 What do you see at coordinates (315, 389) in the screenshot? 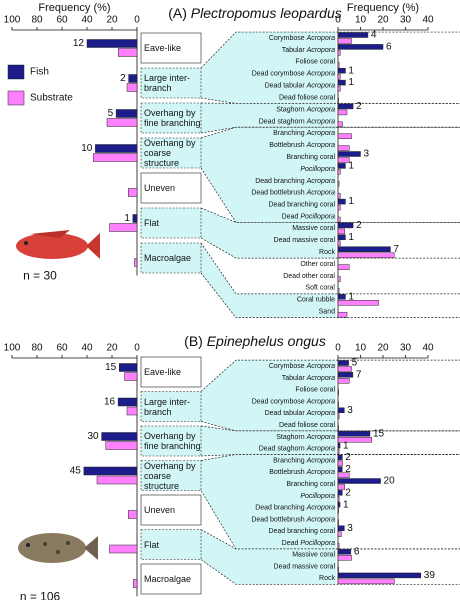
I see `y-tick-label: Foliose coral` at bounding box center [315, 389].